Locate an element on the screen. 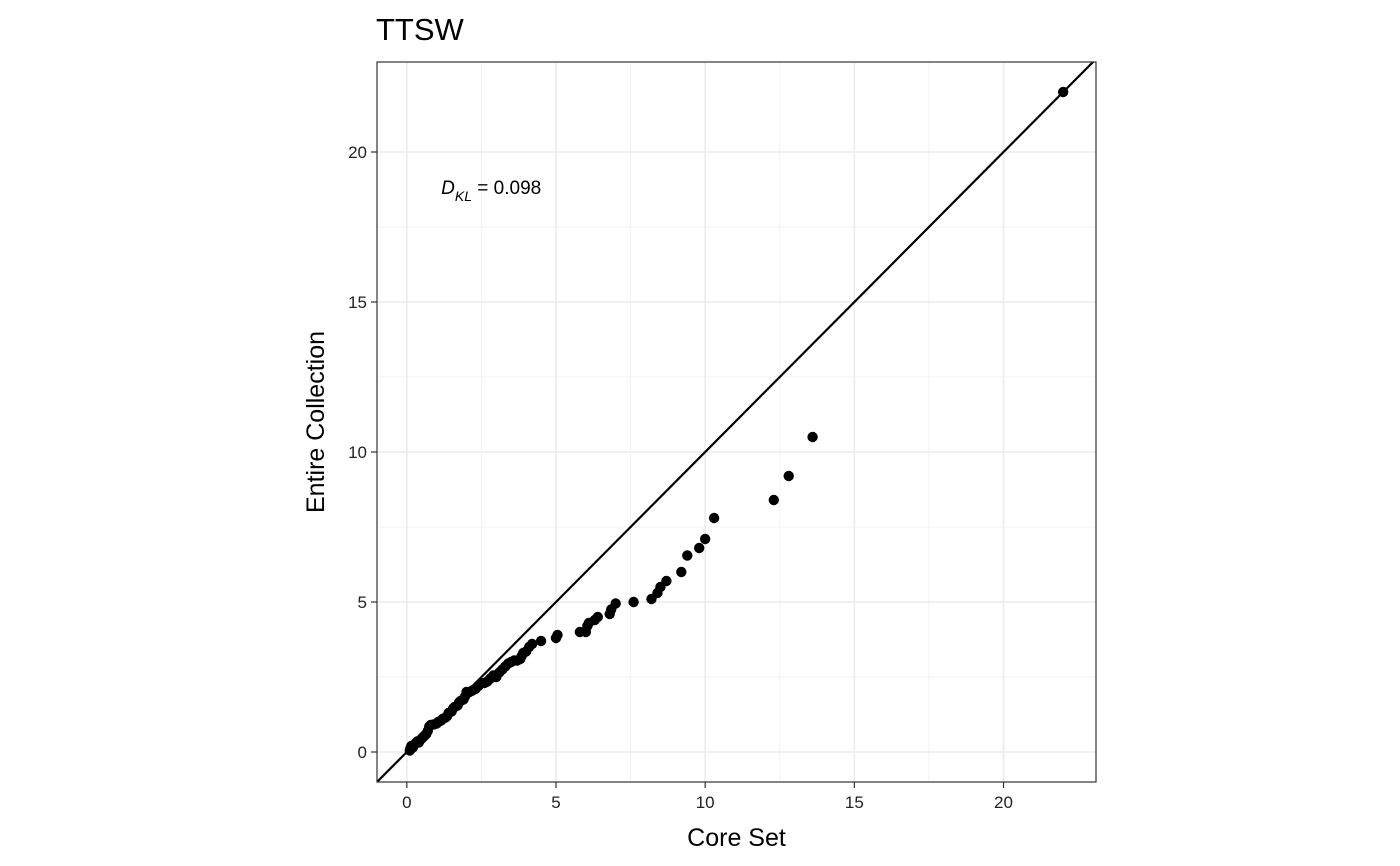 The image size is (1400, 866). y-tick-label: 10 is located at coordinates (357, 452).